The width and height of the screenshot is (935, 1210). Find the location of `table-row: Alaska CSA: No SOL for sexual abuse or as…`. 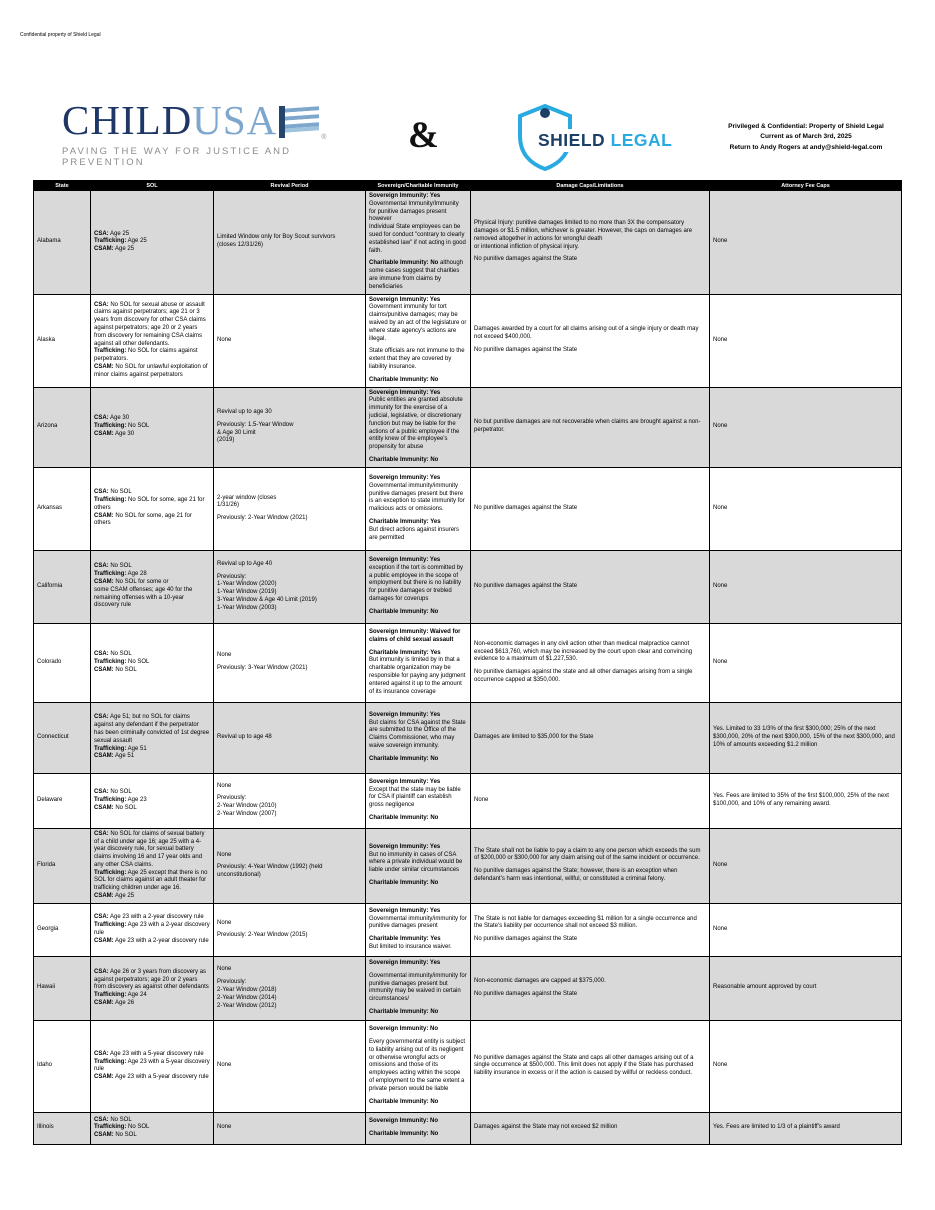

table-row: Alaska CSA: No SOL for sexual abuse or as… is located at coordinates (468, 341).